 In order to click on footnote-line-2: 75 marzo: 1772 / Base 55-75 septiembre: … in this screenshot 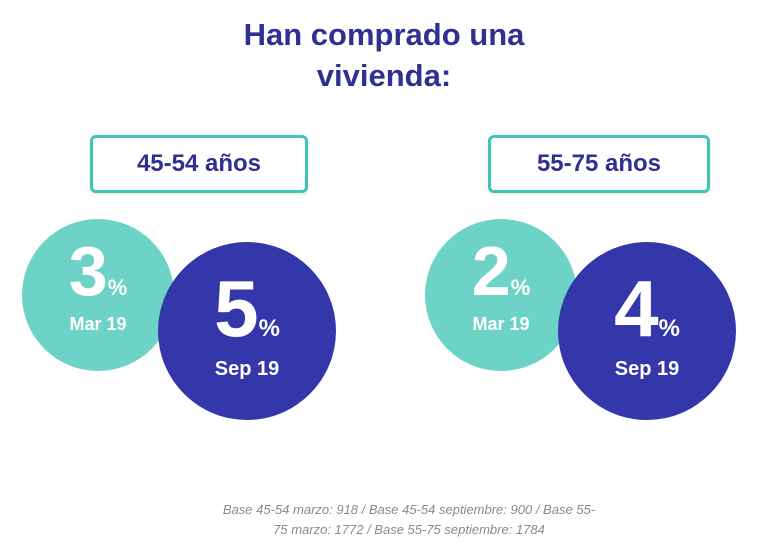, I will do `click(409, 529)`.